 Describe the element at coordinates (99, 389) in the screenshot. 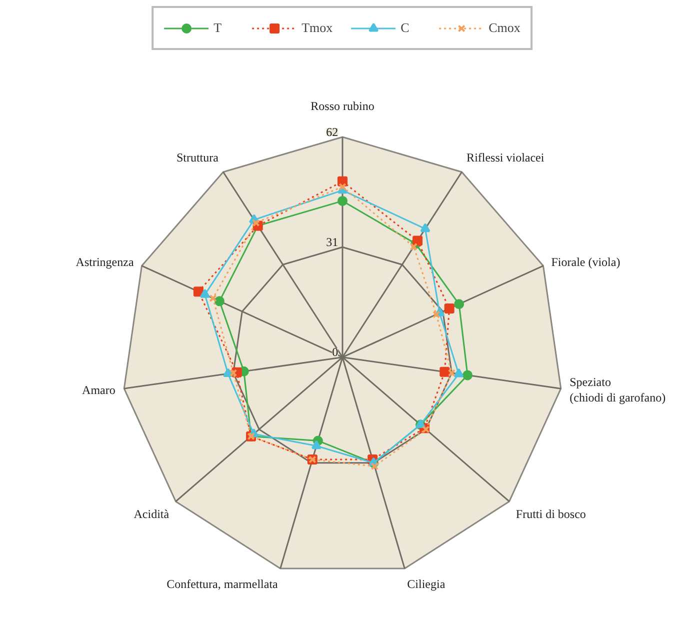

I see `spoke-label: Amaro` at that location.